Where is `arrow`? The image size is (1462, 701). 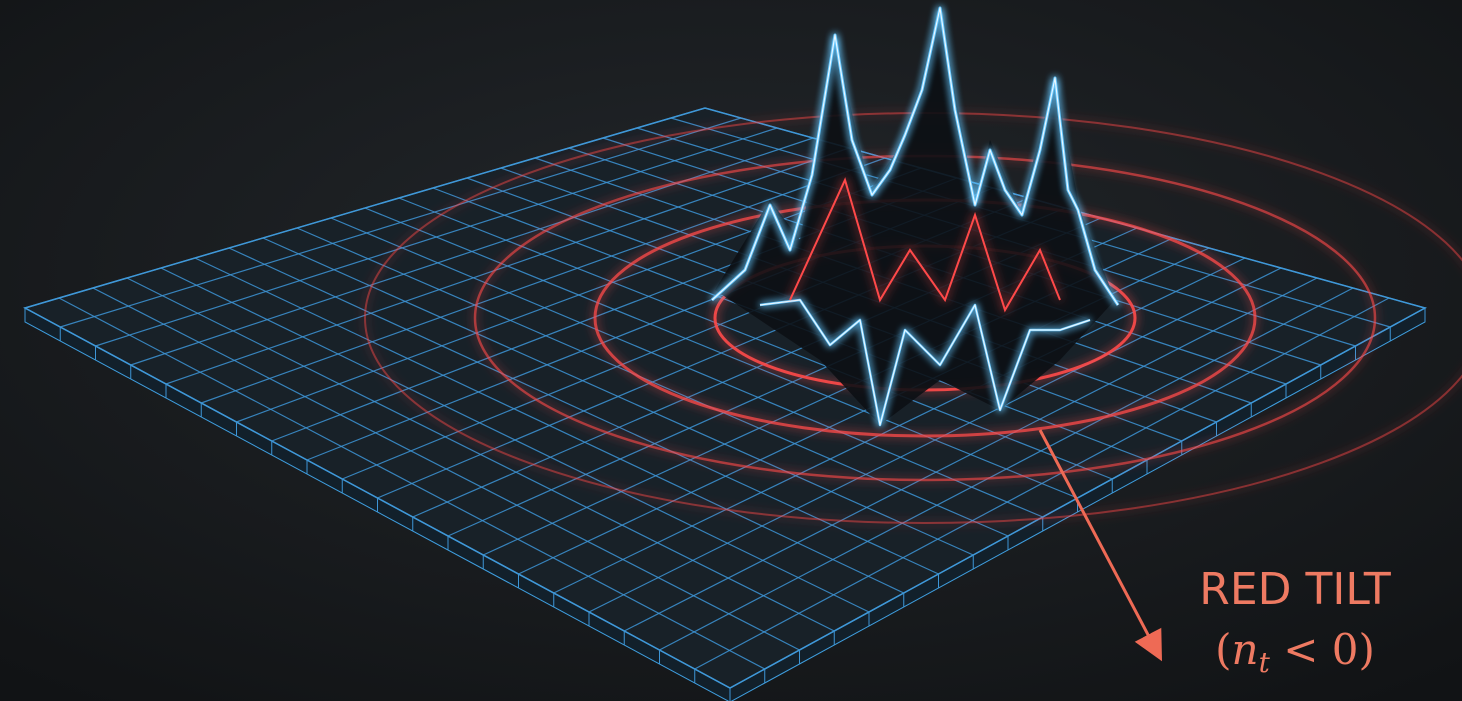 arrow is located at coordinates (1100, 545).